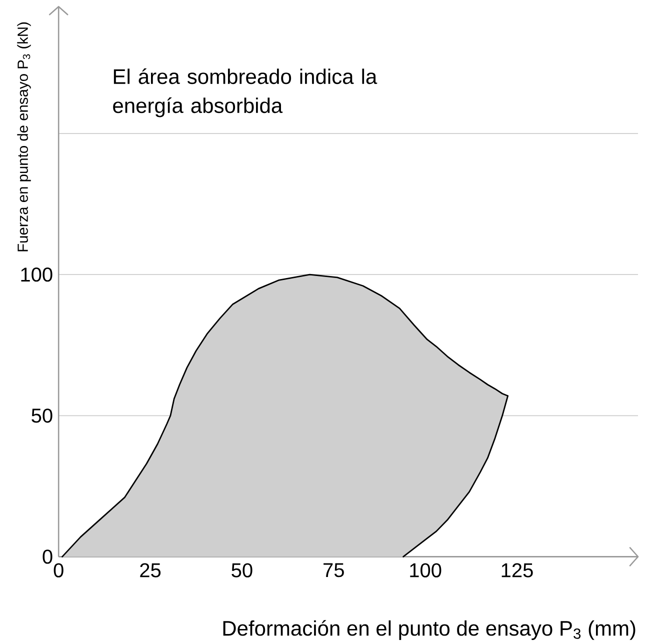 The height and width of the screenshot is (642, 648). What do you see at coordinates (334, 570) in the screenshot?
I see `x-tick-label: 75` at bounding box center [334, 570].